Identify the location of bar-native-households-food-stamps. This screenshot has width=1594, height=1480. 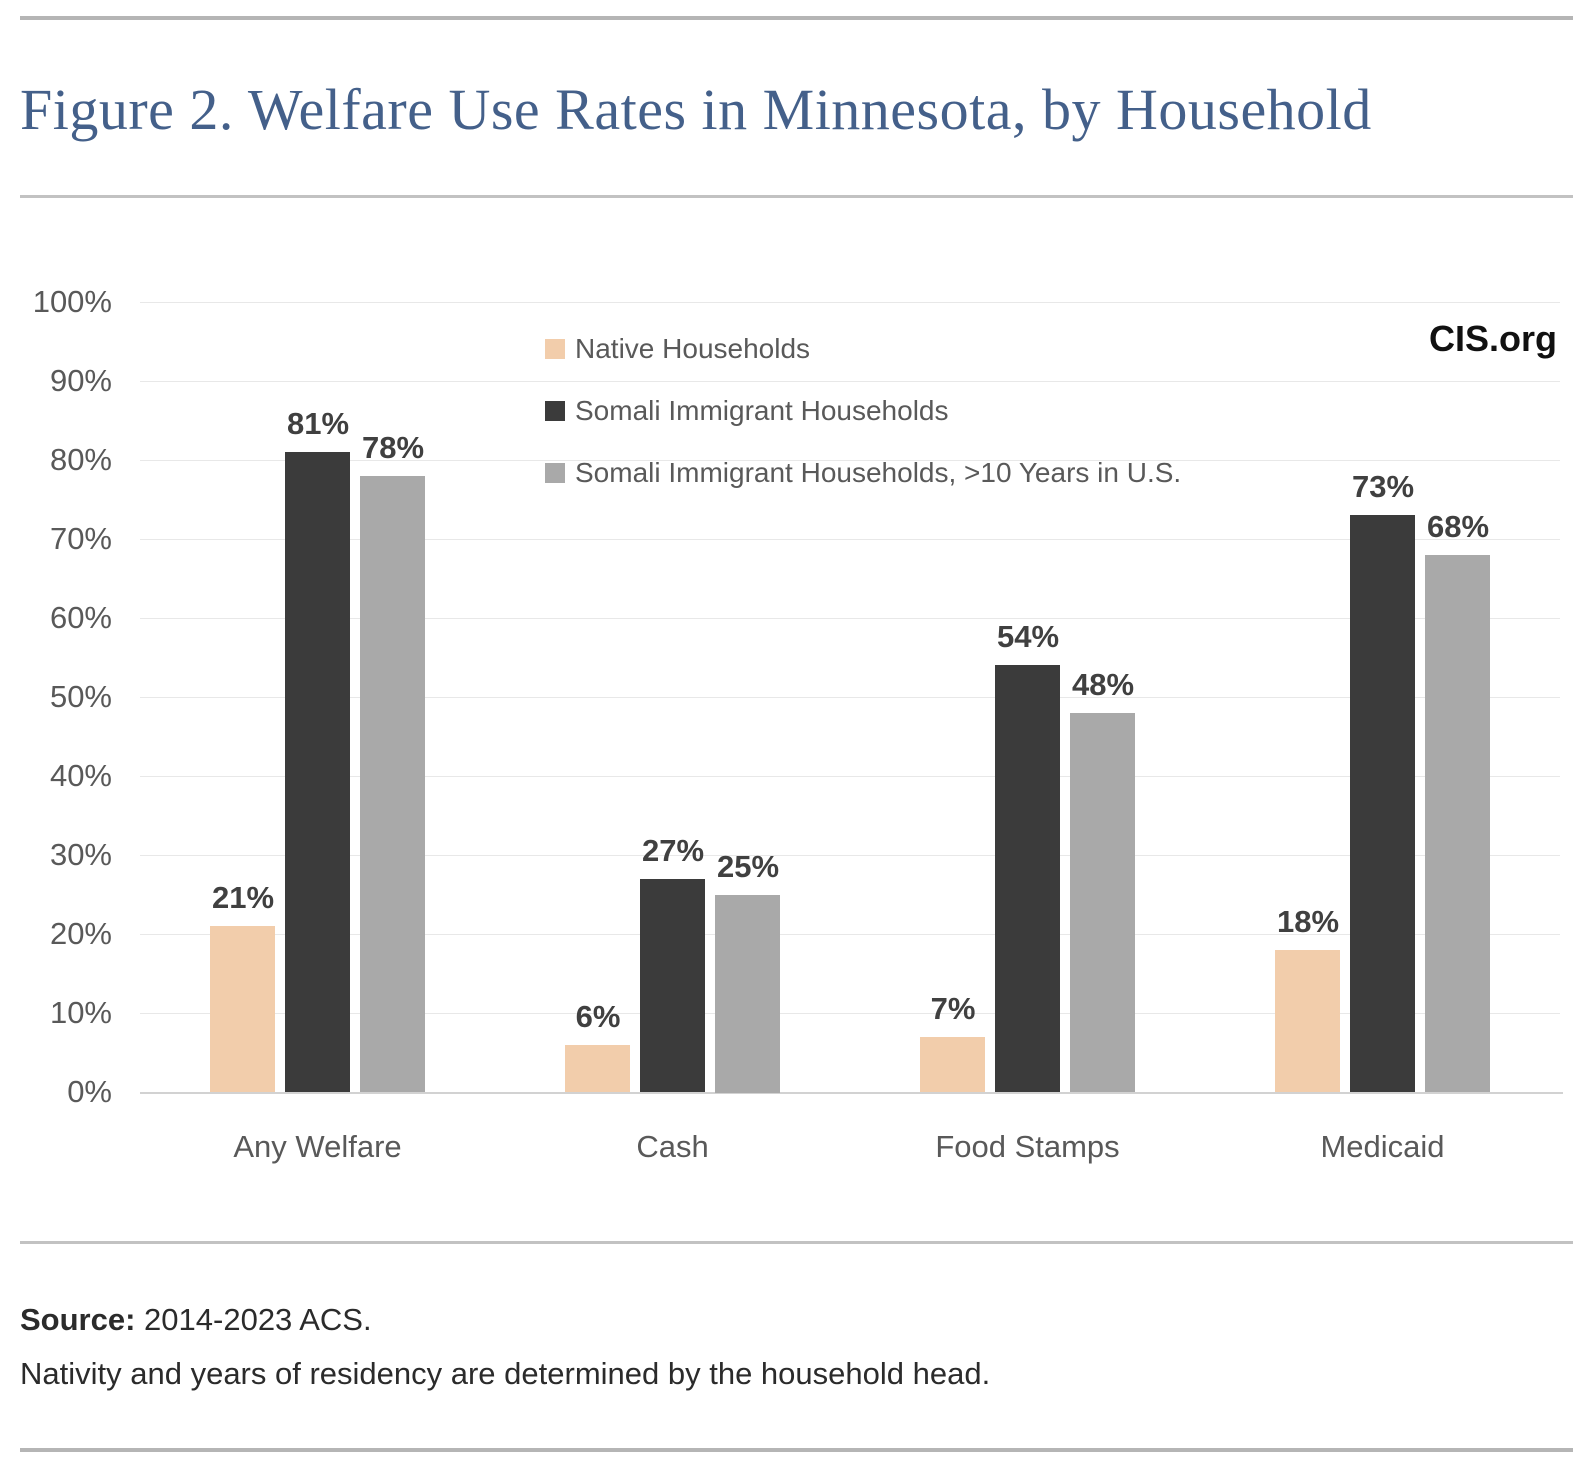
(952, 1064).